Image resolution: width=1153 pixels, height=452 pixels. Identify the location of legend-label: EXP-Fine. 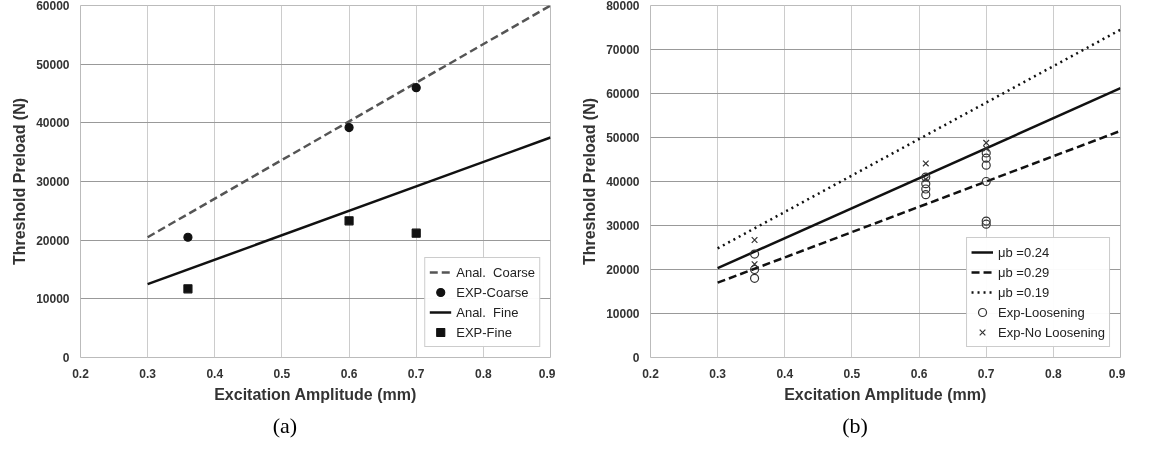
(484, 332).